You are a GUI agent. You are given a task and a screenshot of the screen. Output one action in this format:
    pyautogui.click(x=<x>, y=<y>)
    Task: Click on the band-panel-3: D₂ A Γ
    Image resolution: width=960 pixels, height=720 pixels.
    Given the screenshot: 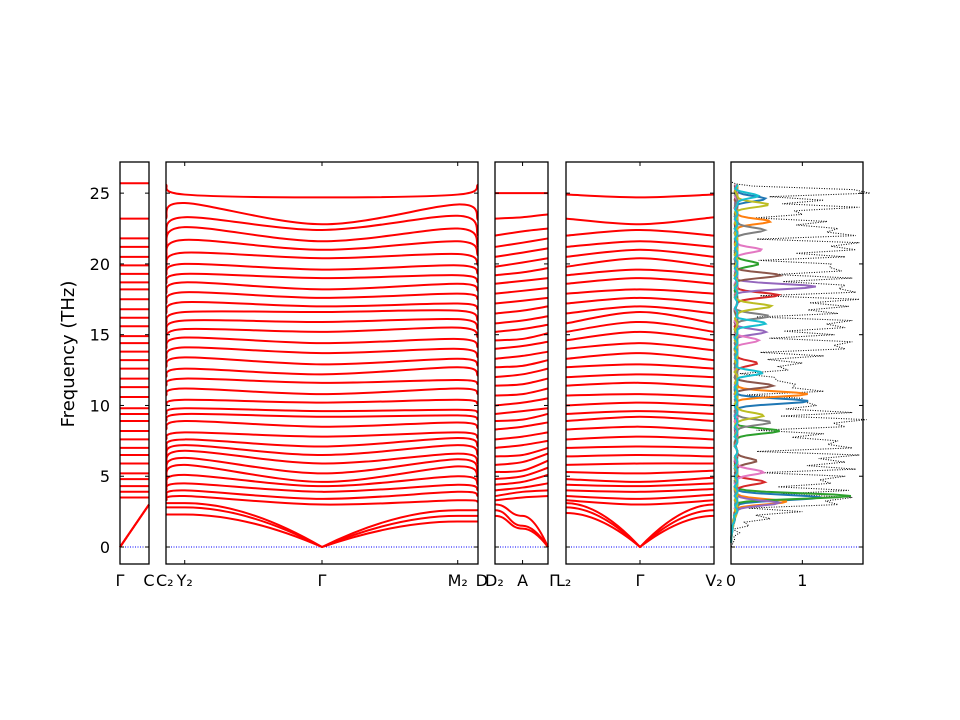 What is the action you would take?
    pyautogui.click(x=521, y=375)
    